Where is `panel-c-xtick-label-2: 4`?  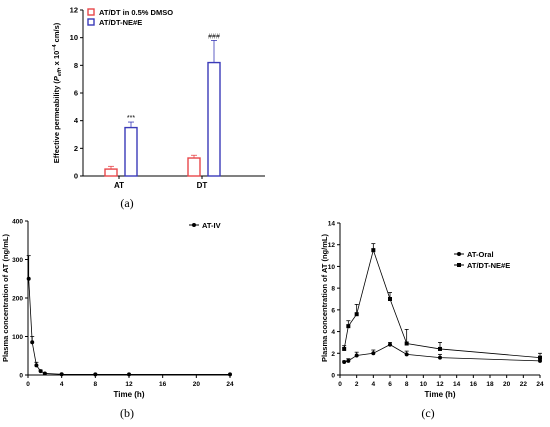
panel-c-xtick-label-2: 4 is located at coordinates (374, 384).